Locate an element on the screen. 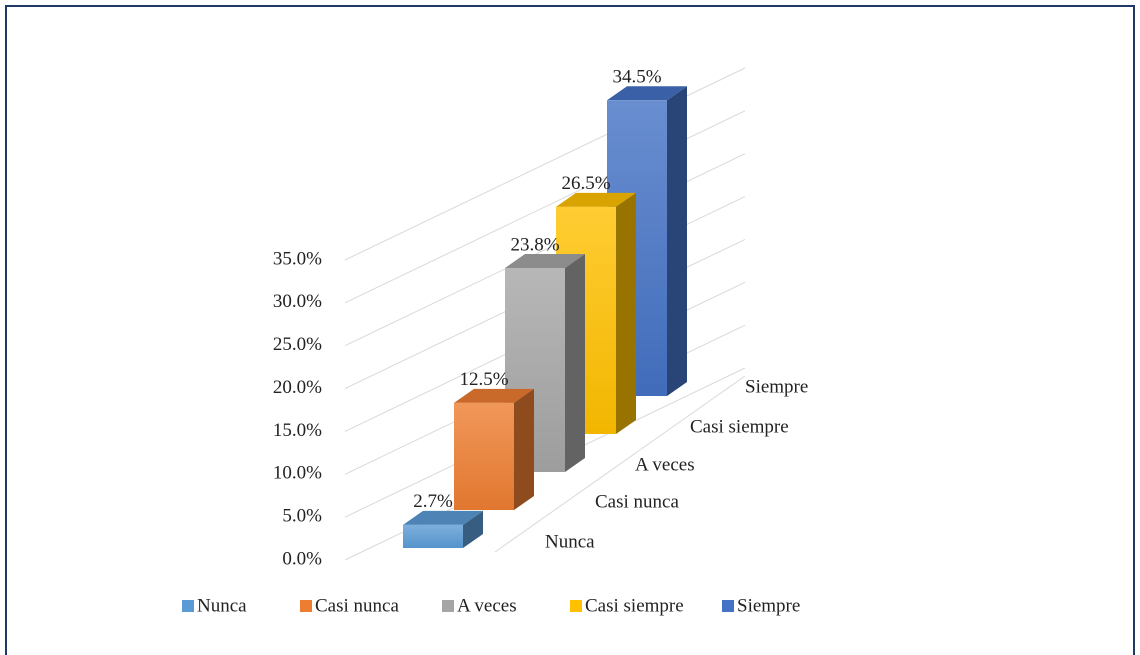  category-label: Casi nunca is located at coordinates (637, 501).